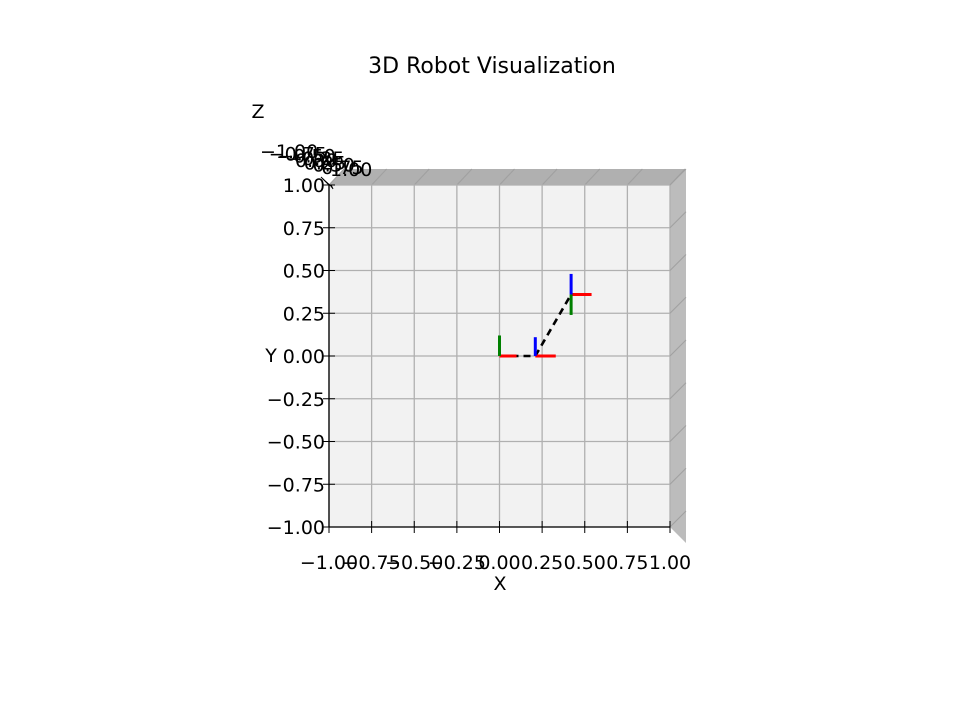  Describe the element at coordinates (304, 314) in the screenshot. I see `y-tick-label: 0.25` at that location.